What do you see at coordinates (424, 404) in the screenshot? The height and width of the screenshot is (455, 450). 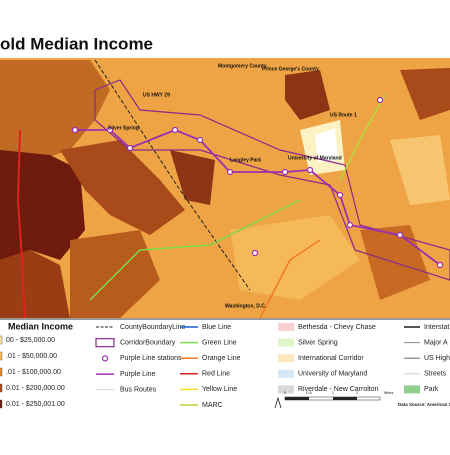 I see `source: Data Source: American Com` at bounding box center [424, 404].